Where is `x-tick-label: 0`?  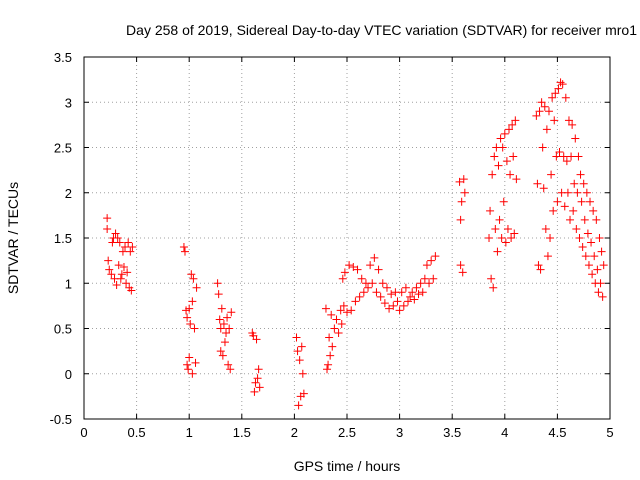
x-tick-label: 0 is located at coordinates (83, 432).